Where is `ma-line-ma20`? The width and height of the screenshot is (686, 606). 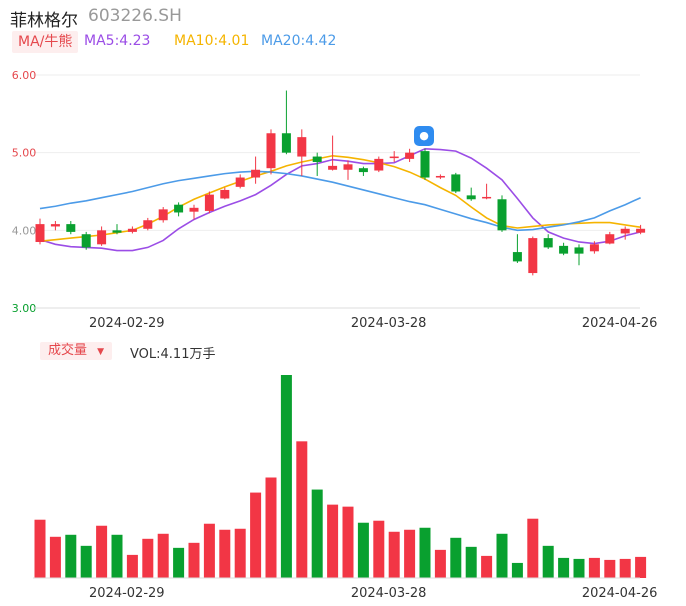 ma-line-ma20 is located at coordinates (340, 201).